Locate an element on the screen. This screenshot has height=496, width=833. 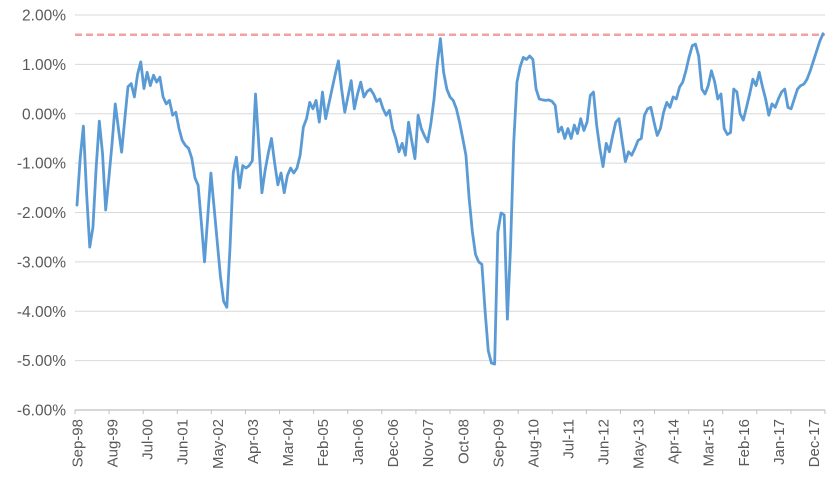
x-axis is located at coordinates (450, 411).